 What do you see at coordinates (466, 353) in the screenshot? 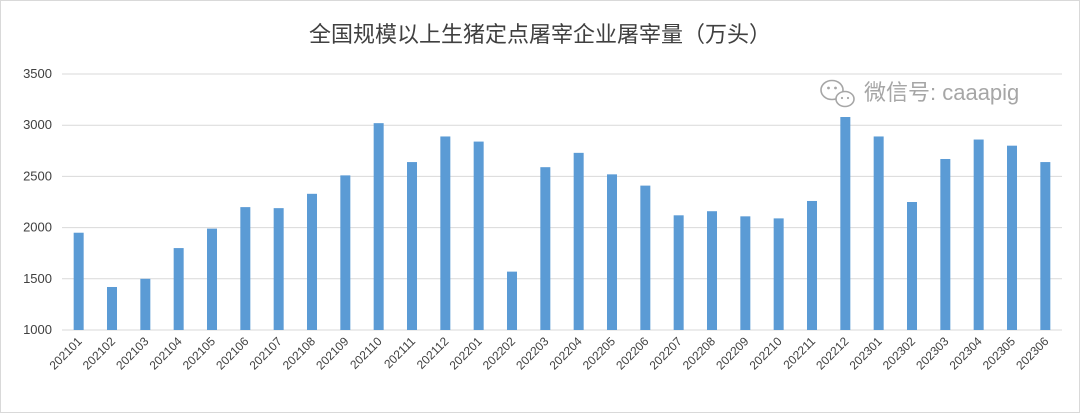
I see `x-tick-label: 202201` at bounding box center [466, 353].